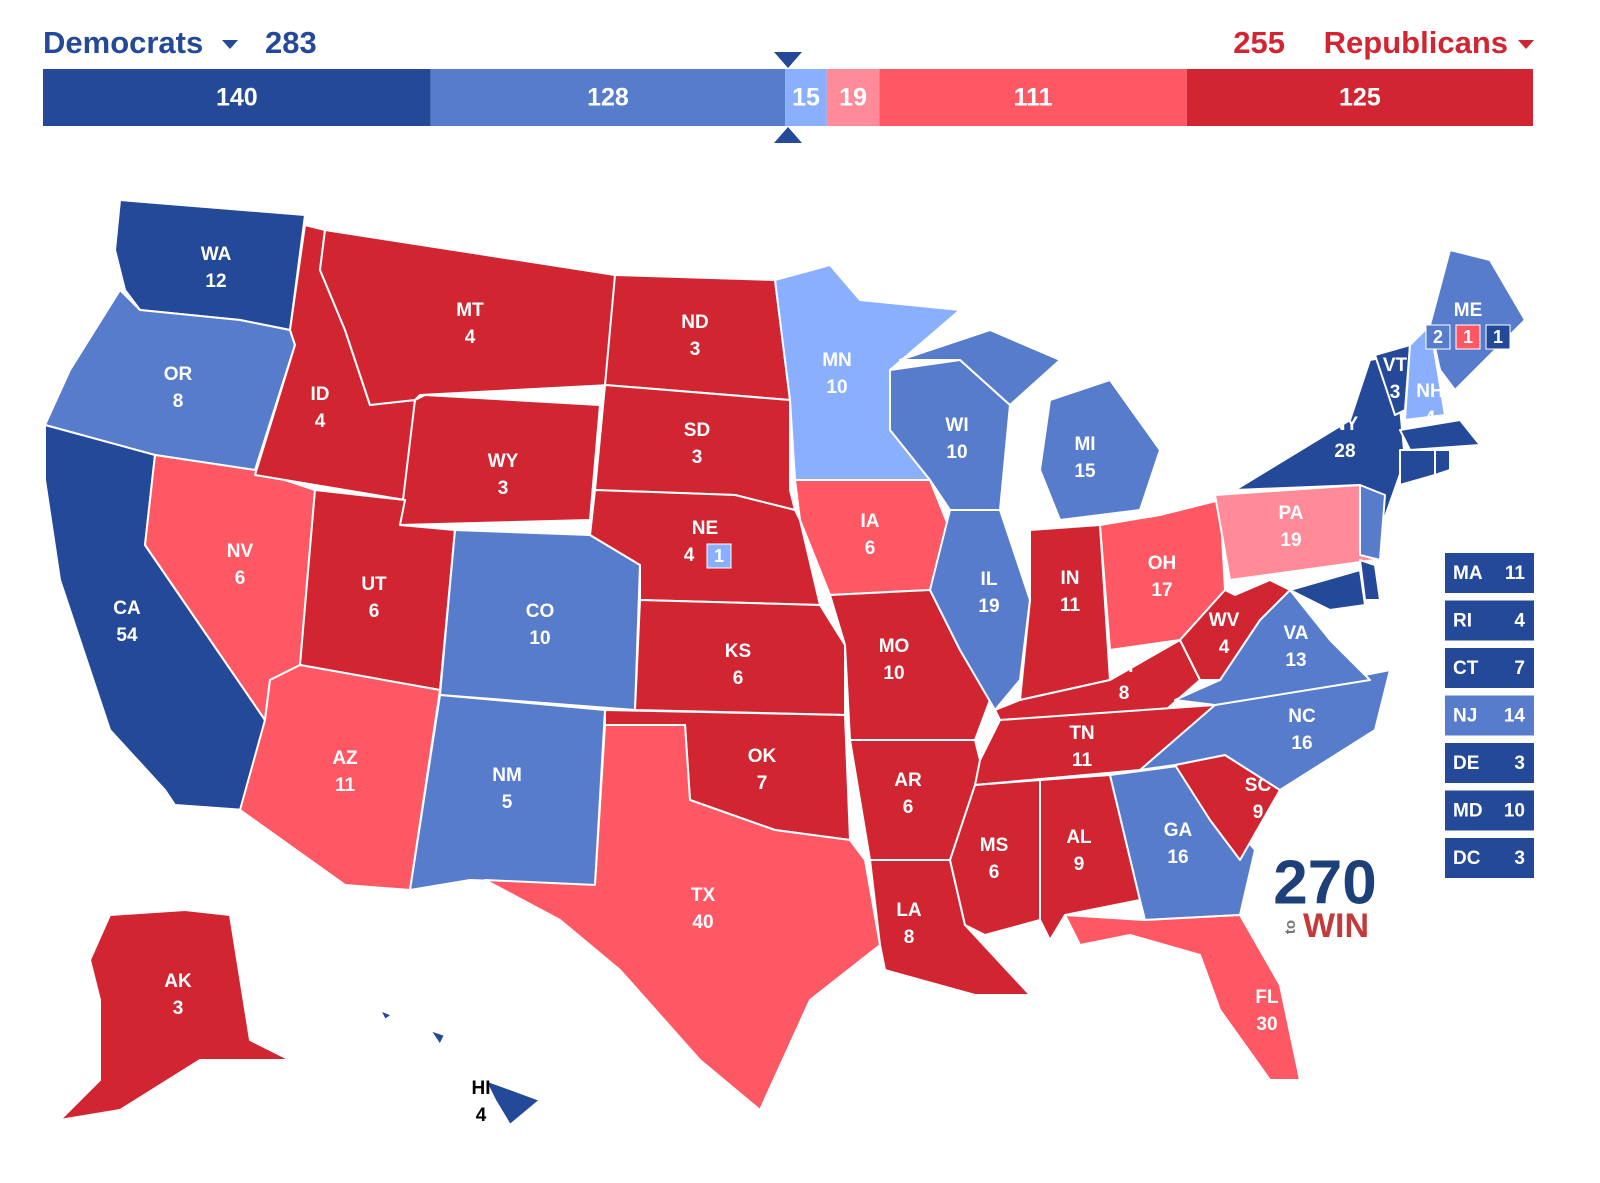 This screenshot has height=1183, width=1600. Describe the element at coordinates (123, 42) in the screenshot. I see `dem-party-name: Democrats` at that location.